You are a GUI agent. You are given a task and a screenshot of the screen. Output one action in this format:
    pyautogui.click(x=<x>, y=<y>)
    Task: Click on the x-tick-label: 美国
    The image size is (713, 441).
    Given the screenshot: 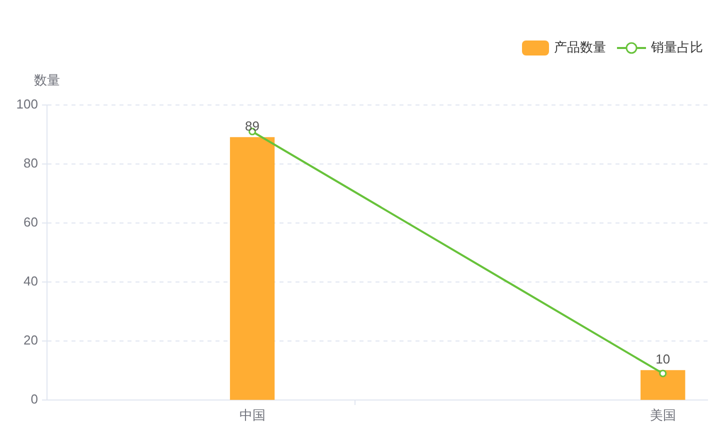 What is the action you would take?
    pyautogui.click(x=663, y=414)
    